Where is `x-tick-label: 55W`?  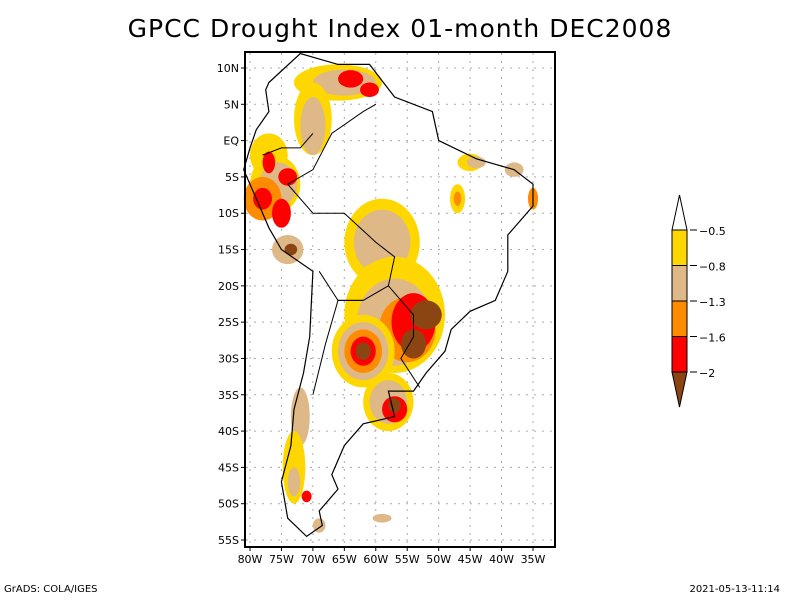 x-tick-label: 55W is located at coordinates (407, 559).